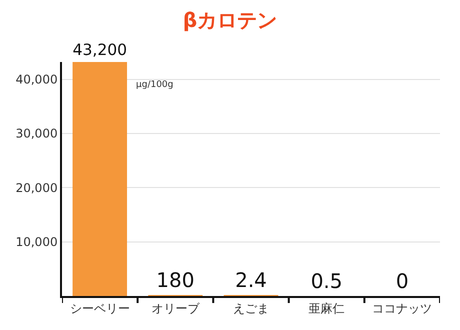 This screenshot has height=330, width=460. What do you see at coordinates (100, 308) in the screenshot?
I see `x-tick-label: シーベリー` at bounding box center [100, 308].